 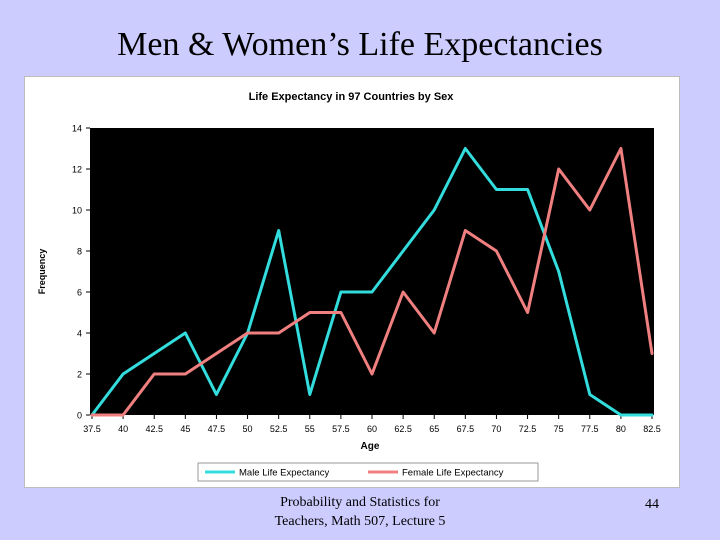 I want to click on y-tick-label: 14, so click(x=77, y=129).